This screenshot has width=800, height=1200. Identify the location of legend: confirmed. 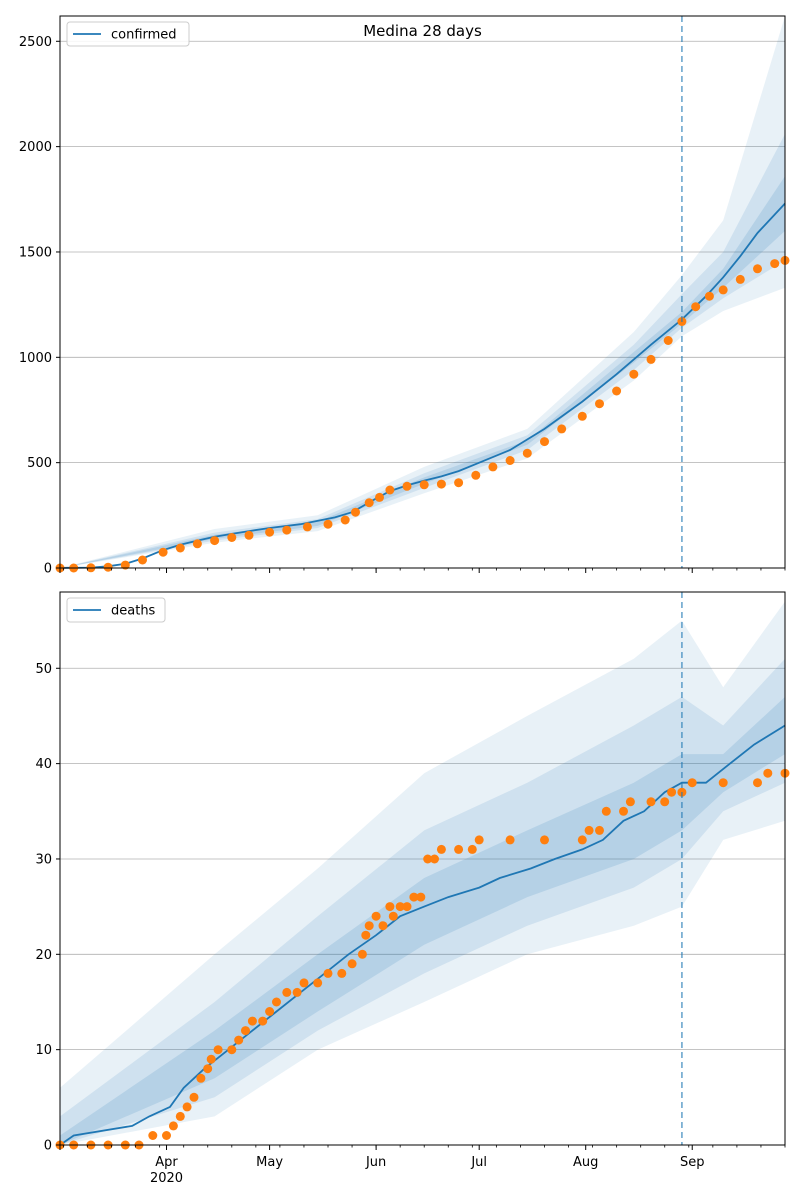
(128, 34).